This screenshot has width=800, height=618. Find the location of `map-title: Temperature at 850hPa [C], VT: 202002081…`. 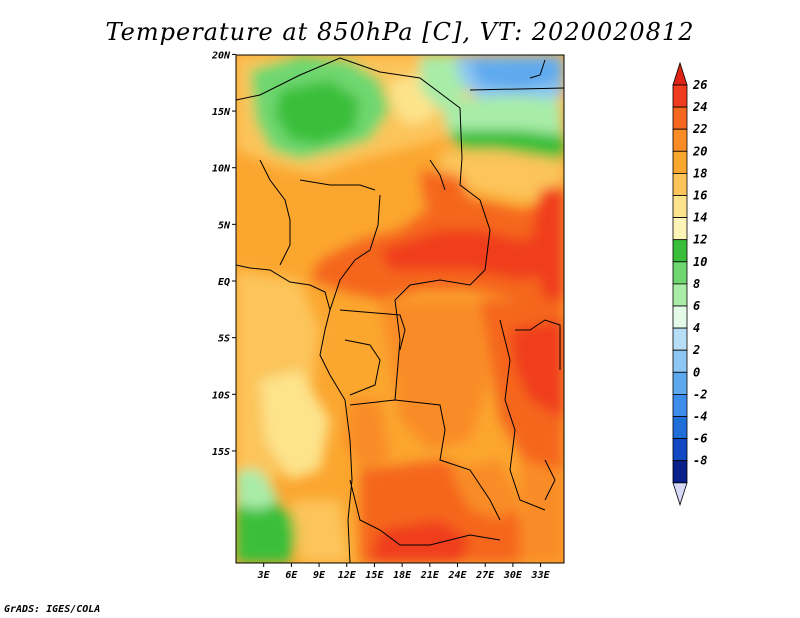

map-title: Temperature at 850hPa [C], VT: 202002081… is located at coordinates (400, 32).